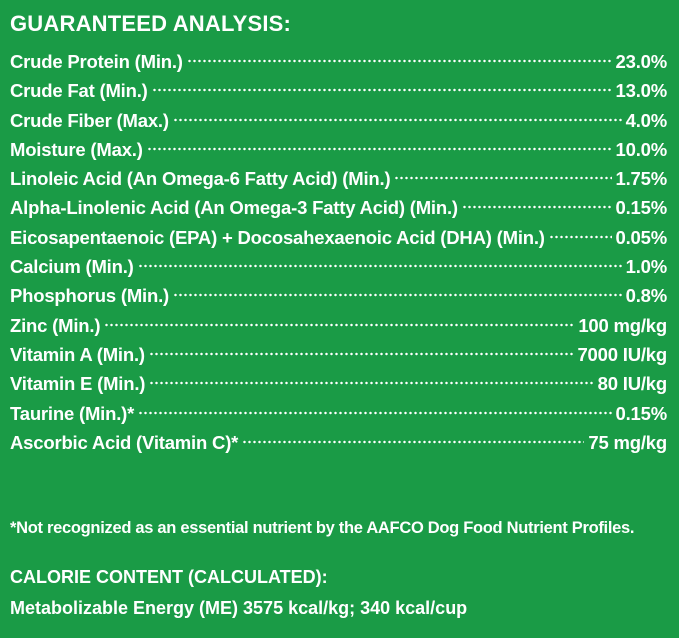 Image resolution: width=679 pixels, height=638 pixels. Describe the element at coordinates (124, 442) in the screenshot. I see `nutrient-label: Ascorbic Acid (Vitamin C)*` at that location.